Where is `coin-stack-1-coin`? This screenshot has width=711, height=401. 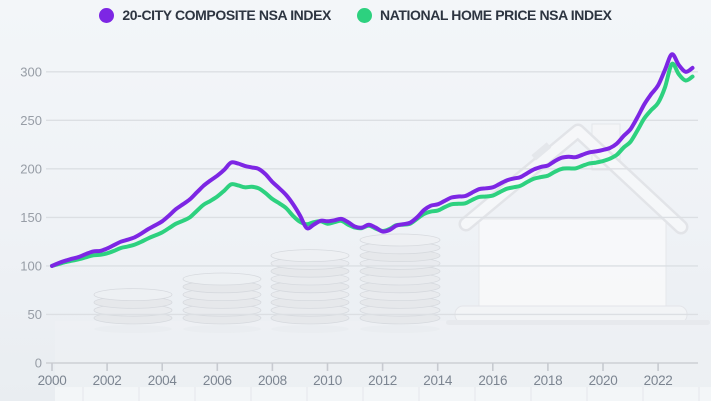 coin-stack-1-coin is located at coordinates (133, 295).